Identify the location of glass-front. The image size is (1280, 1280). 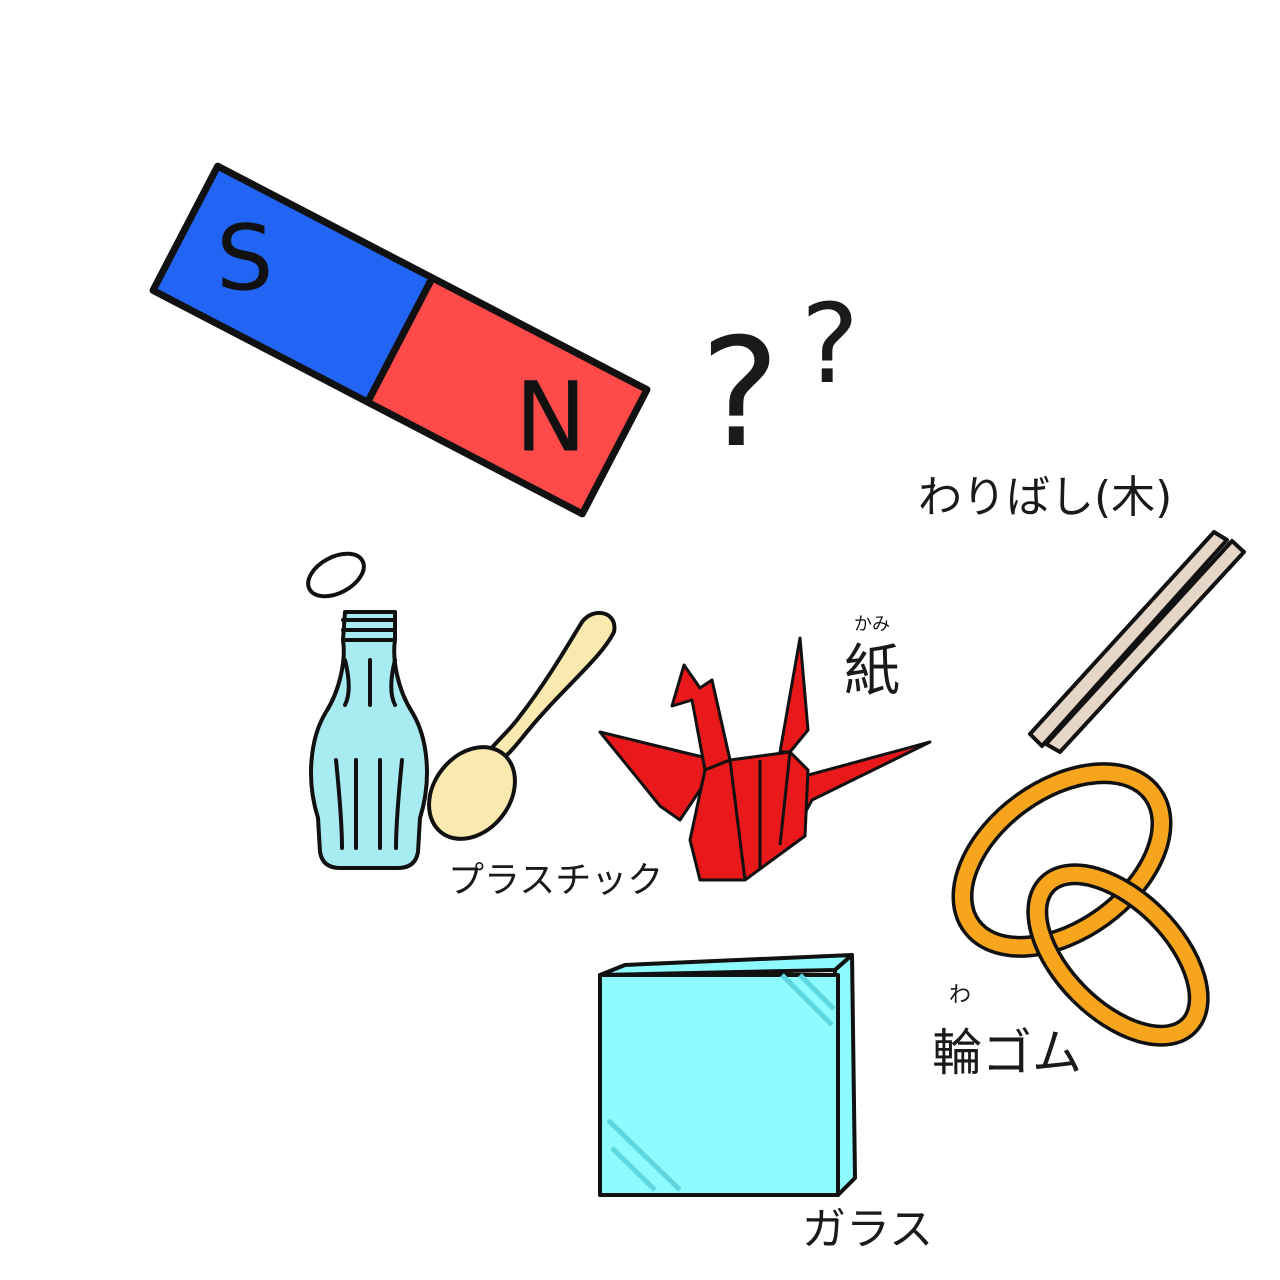
(719, 1085).